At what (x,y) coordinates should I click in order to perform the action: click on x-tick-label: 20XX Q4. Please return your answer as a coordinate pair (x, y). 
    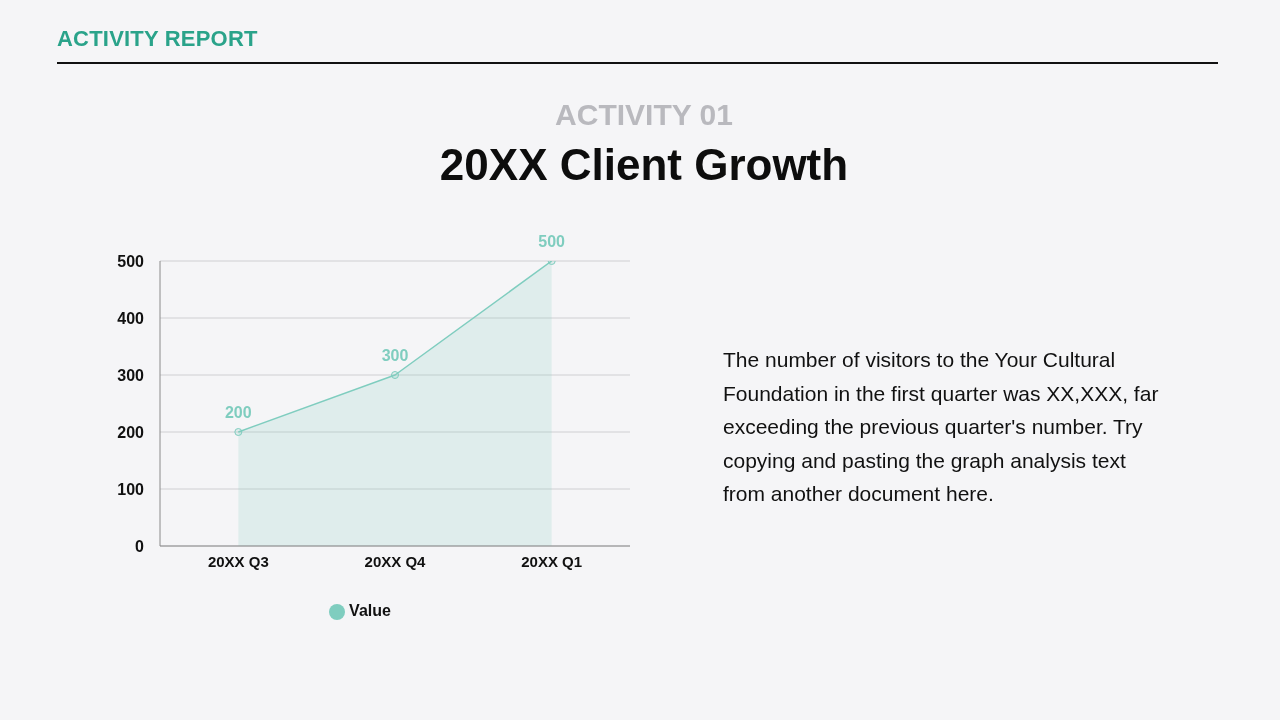
    Looking at the image, I should click on (395, 561).